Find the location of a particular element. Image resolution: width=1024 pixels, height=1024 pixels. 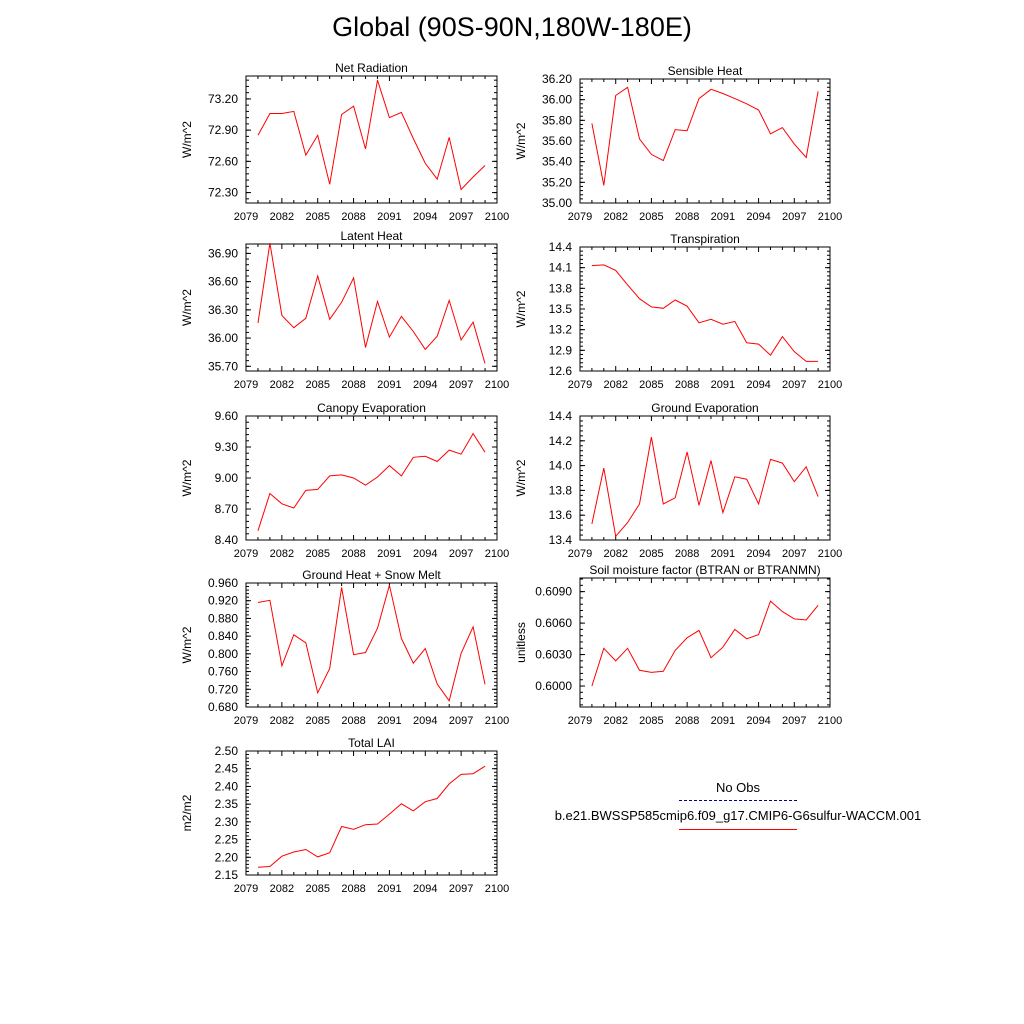

y-tick-label: 8.70 is located at coordinates (227, 509).